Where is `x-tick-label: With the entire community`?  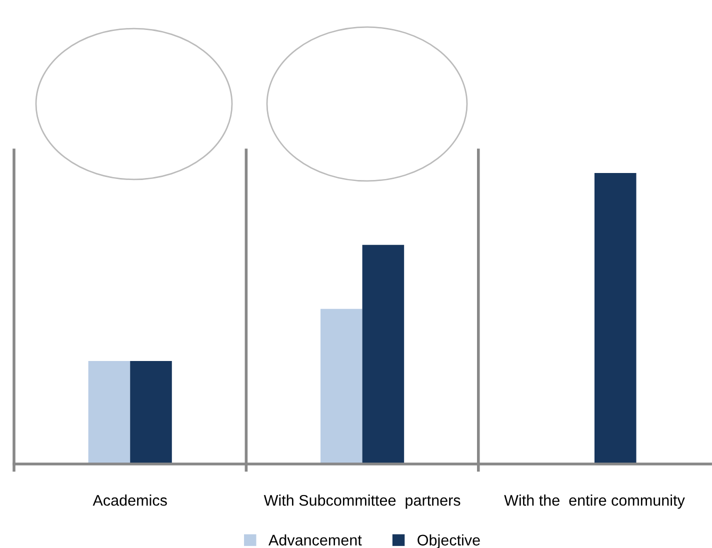
x-tick-label: With the entire community is located at coordinates (594, 501).